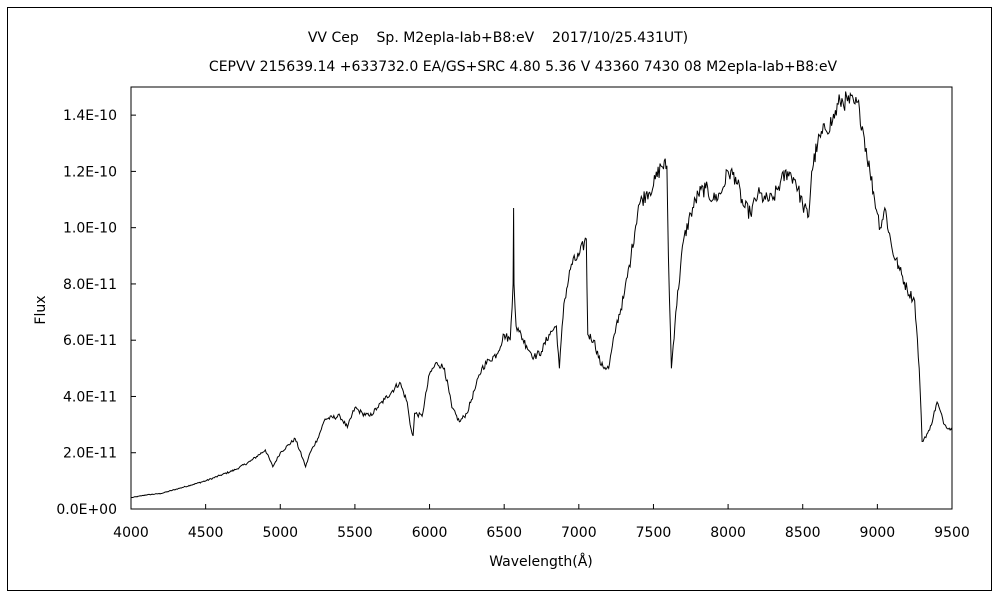 The height and width of the screenshot is (600, 1000). What do you see at coordinates (90, 172) in the screenshot?
I see `y-tick-label: 1.2E-10` at bounding box center [90, 172].